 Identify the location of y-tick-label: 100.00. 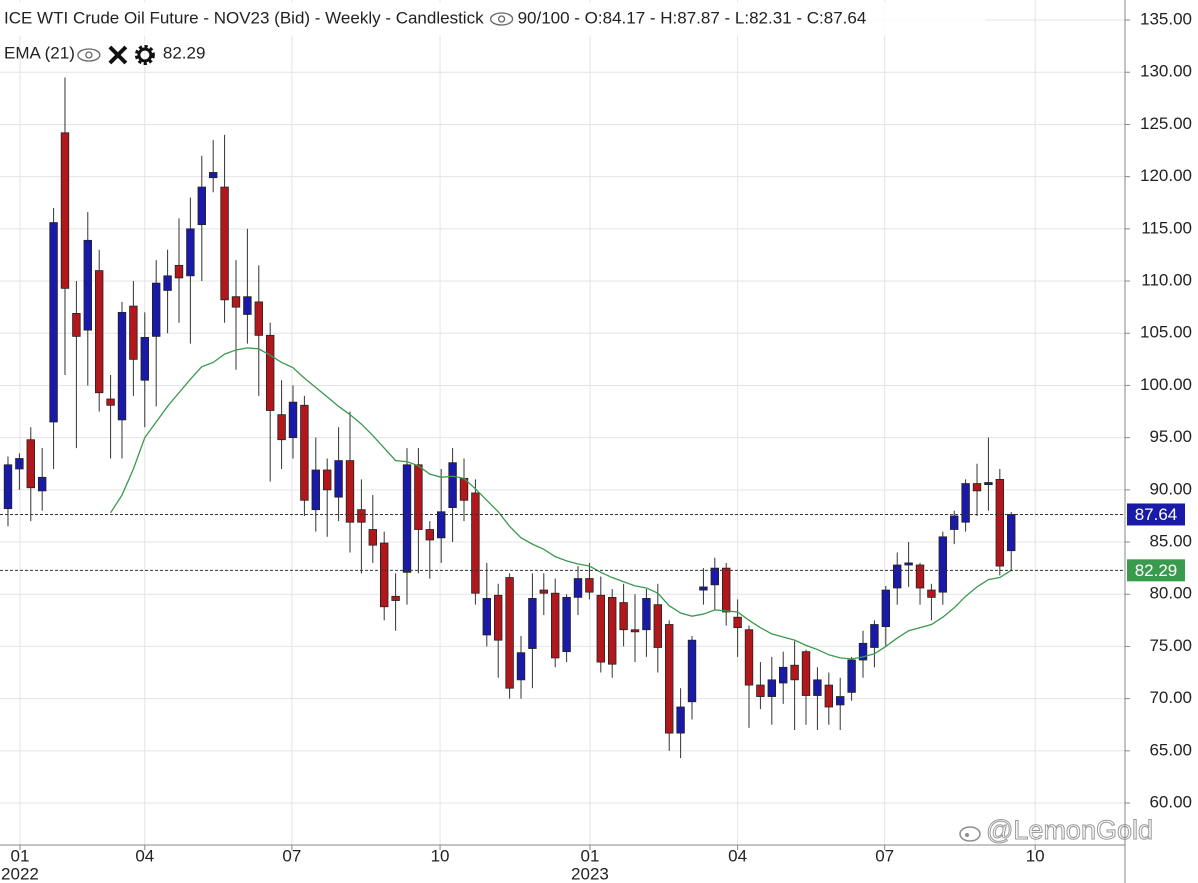
(1166, 384).